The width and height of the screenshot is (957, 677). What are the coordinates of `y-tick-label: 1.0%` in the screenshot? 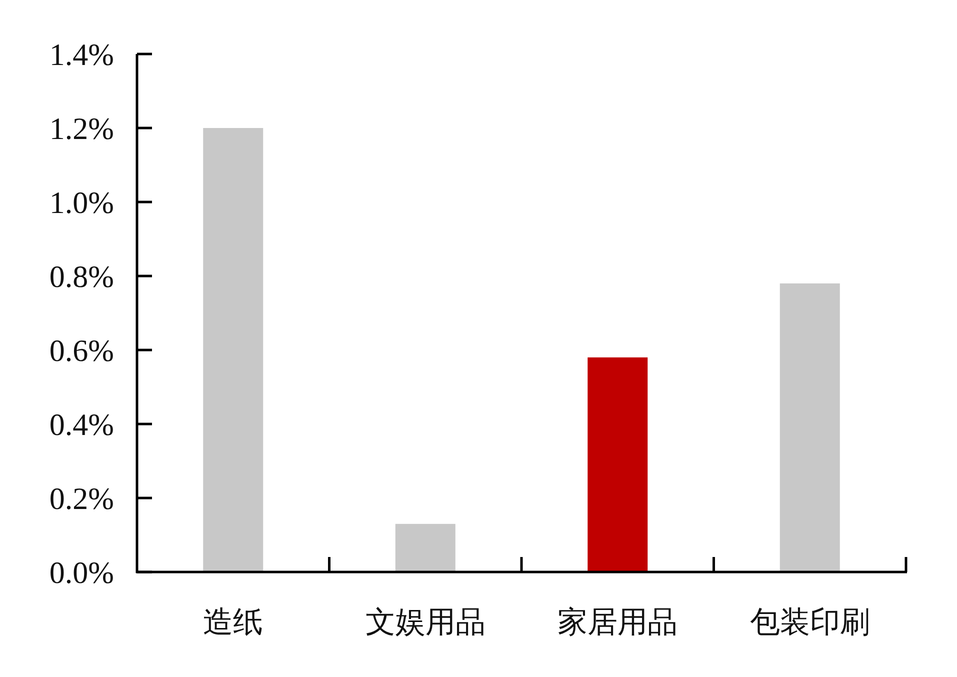 It's located at (81, 202).